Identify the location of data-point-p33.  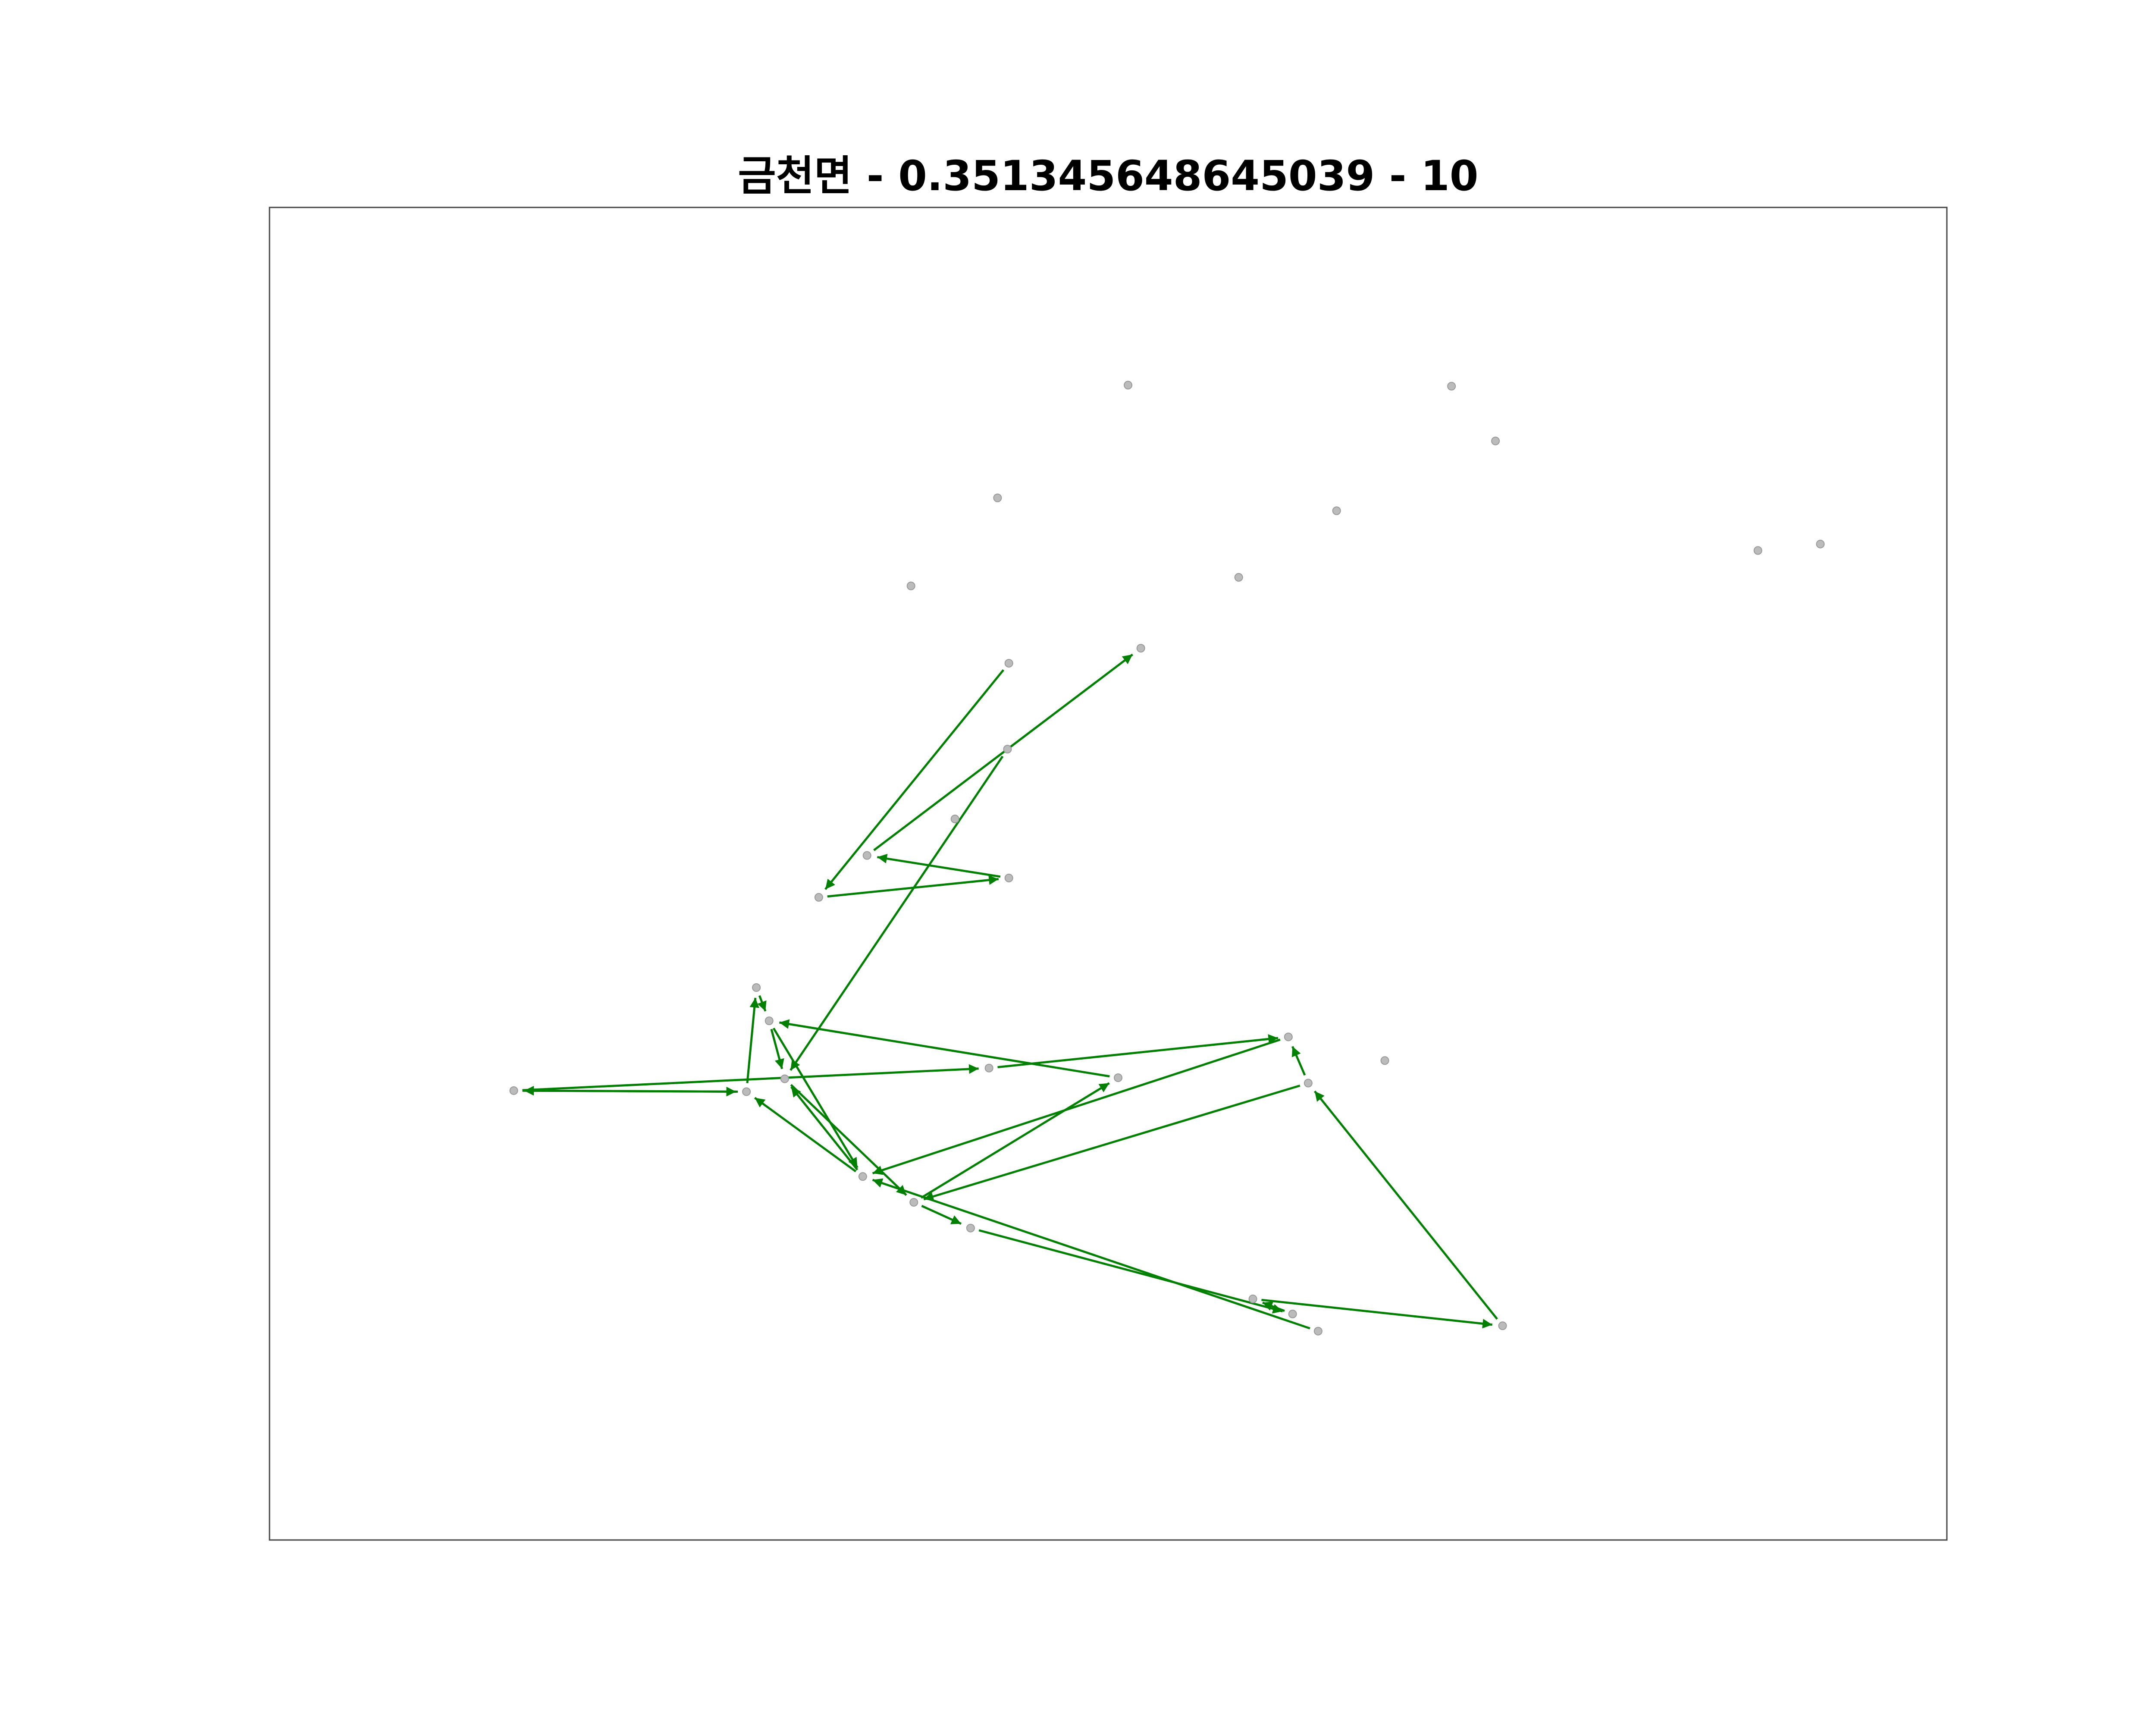
(1820, 544).